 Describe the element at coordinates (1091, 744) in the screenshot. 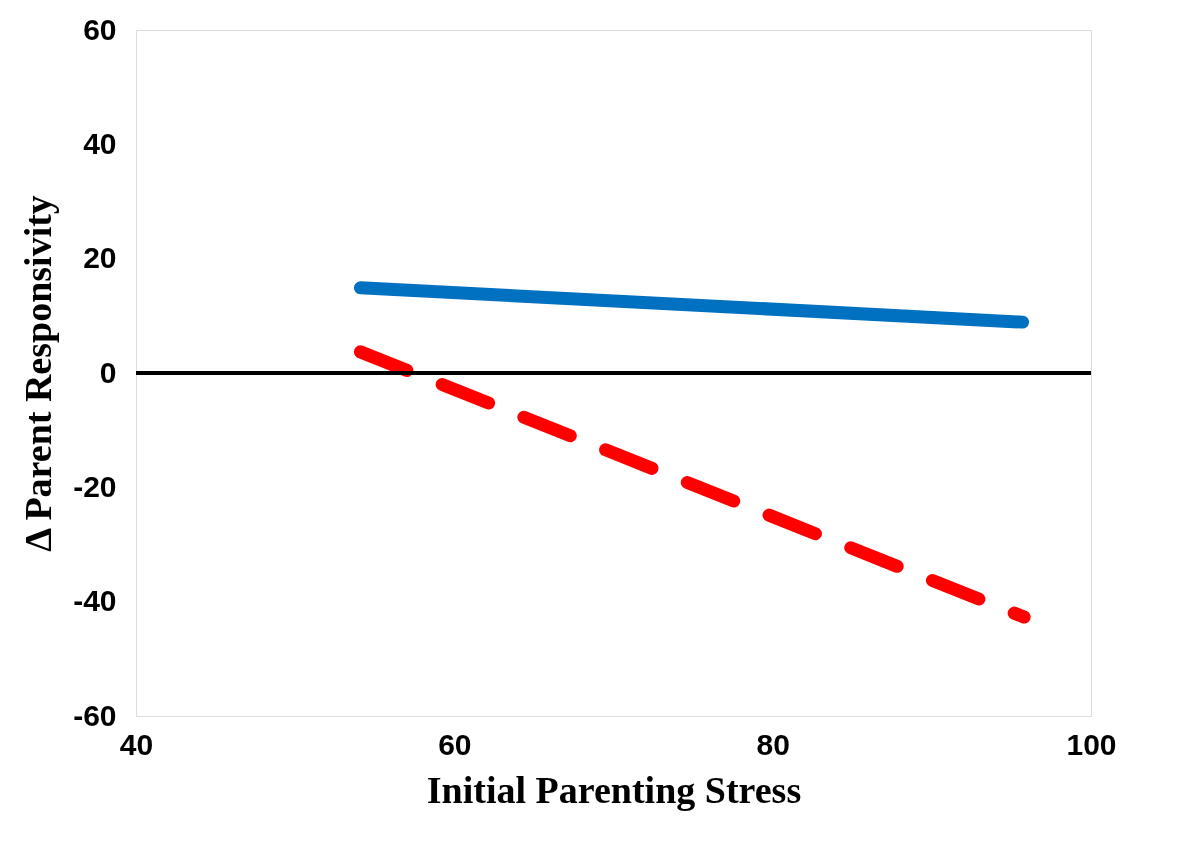

I see `x-tick-label: 100` at that location.